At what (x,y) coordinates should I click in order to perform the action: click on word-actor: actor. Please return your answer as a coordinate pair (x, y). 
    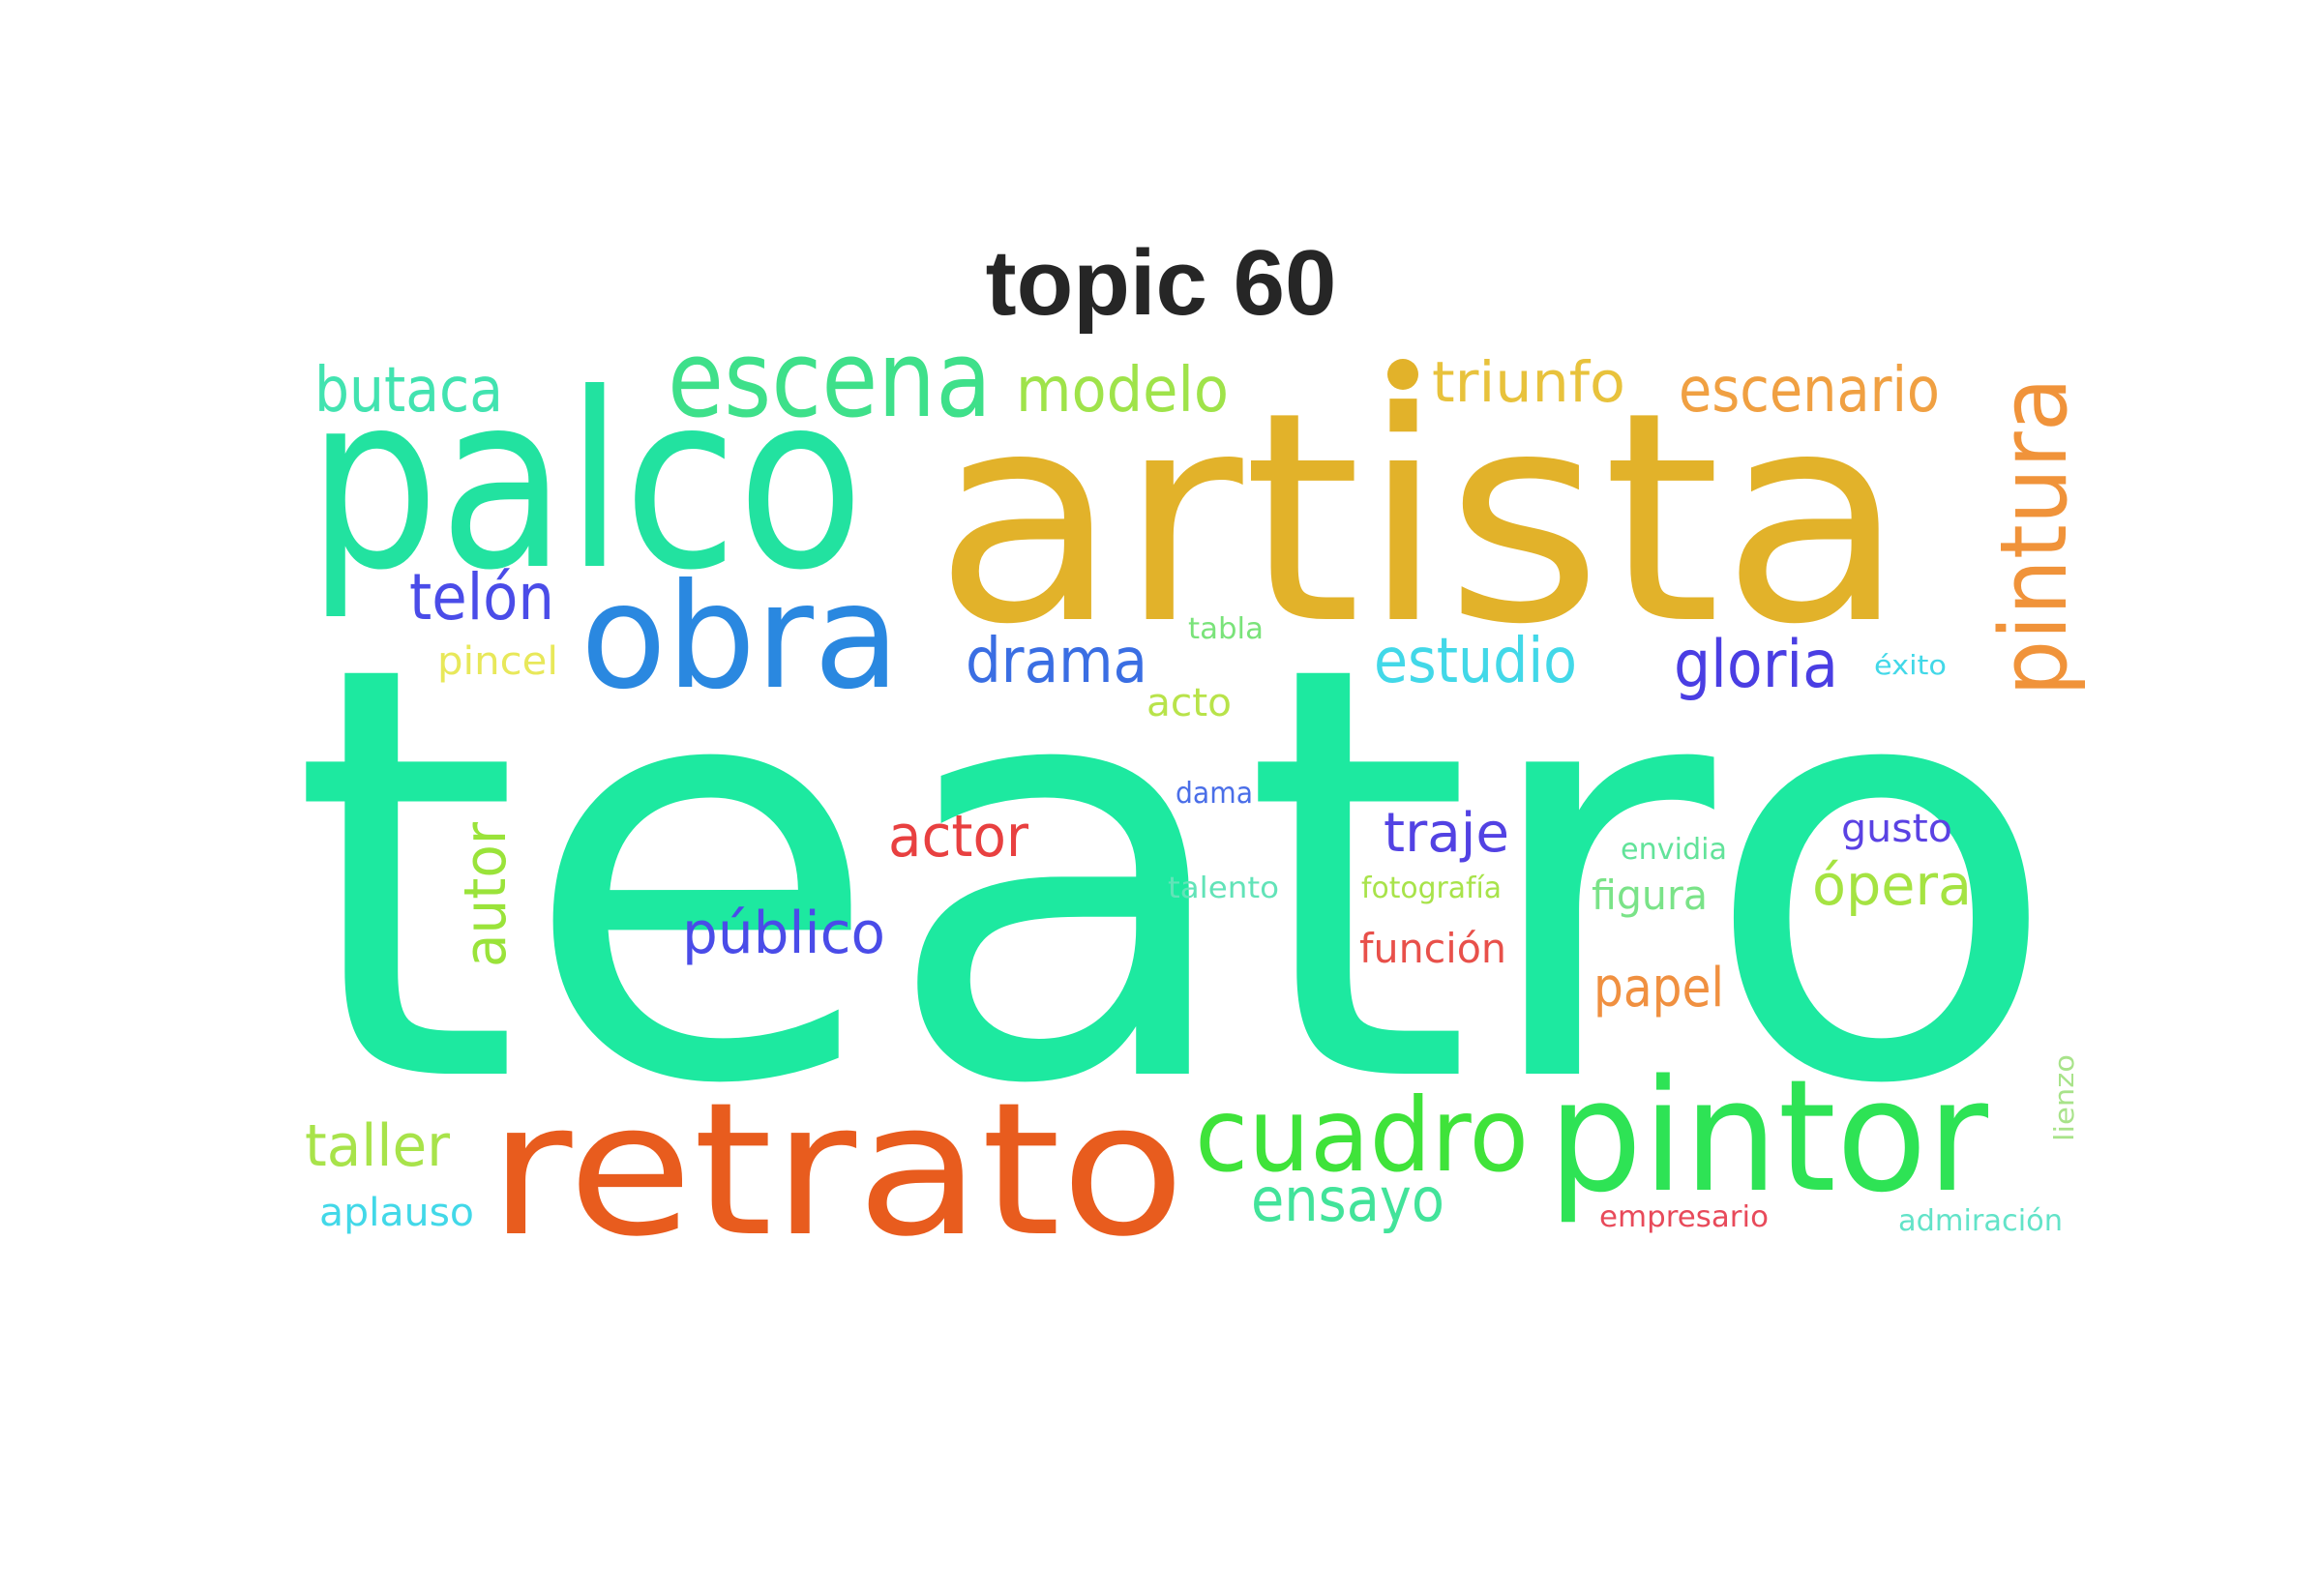
    Looking at the image, I should click on (958, 837).